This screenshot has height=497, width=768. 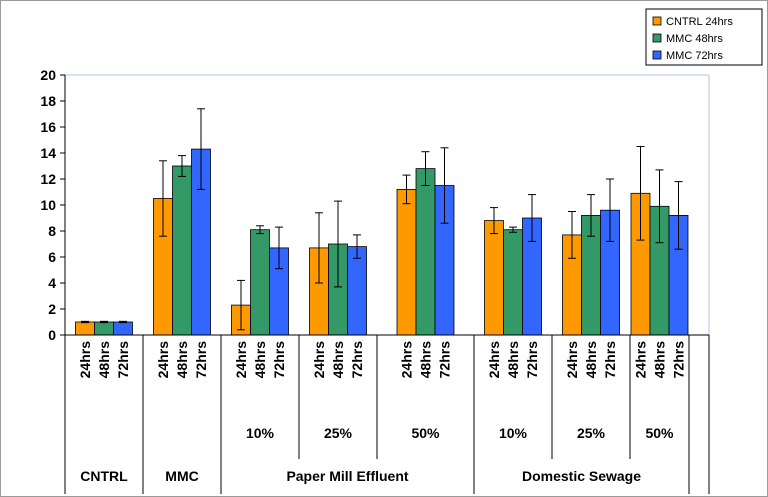 I want to click on group-label: CNTRL, so click(x=104, y=476).